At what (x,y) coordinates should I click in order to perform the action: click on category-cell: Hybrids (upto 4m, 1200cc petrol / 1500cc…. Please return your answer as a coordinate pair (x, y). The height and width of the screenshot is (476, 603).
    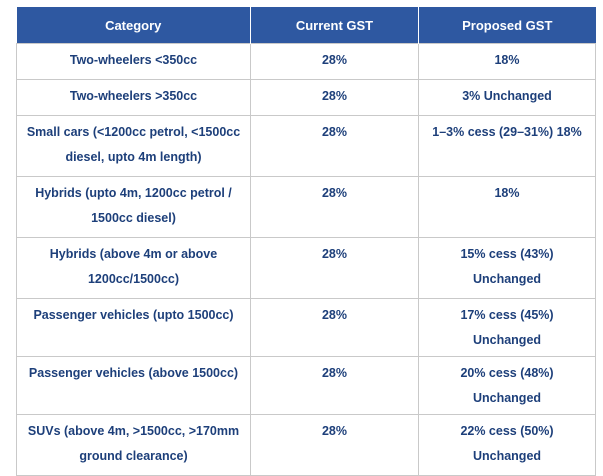
    Looking at the image, I should click on (133, 207).